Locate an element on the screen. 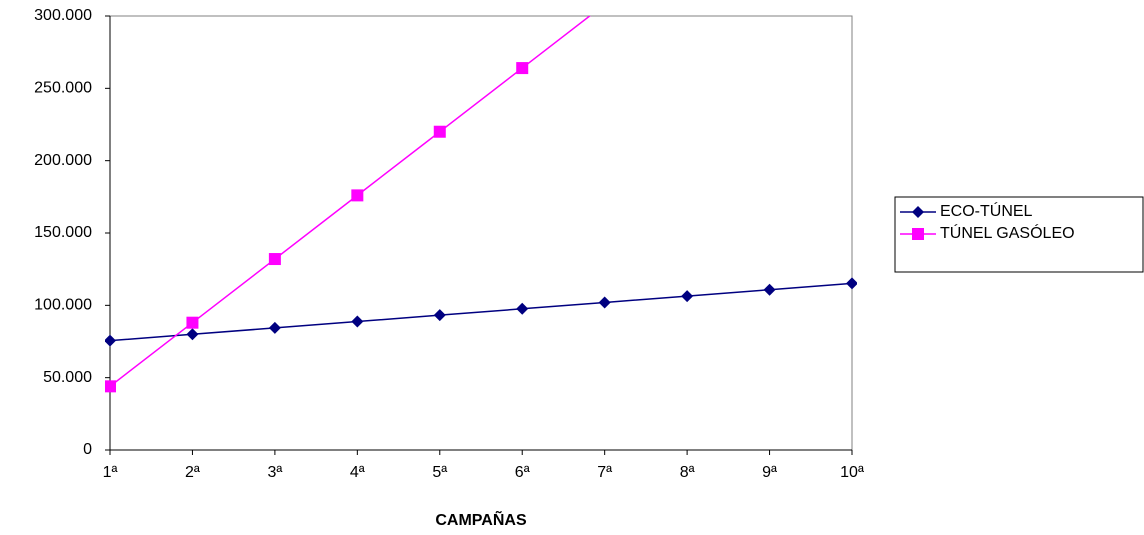 This screenshot has height=535, width=1144. y-tick-label: 200.000 is located at coordinates (63, 160).